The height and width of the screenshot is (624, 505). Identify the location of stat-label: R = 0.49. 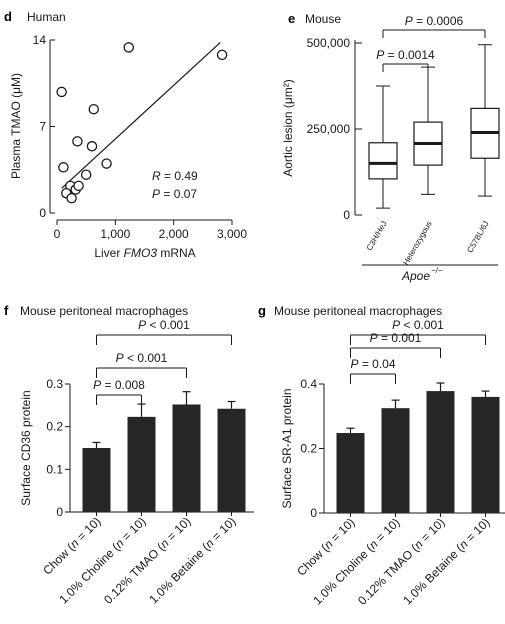
(175, 176).